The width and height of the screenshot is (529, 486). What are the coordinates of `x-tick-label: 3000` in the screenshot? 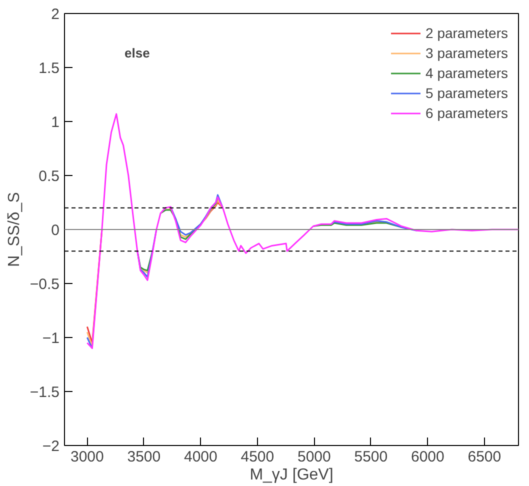 It's located at (87, 457).